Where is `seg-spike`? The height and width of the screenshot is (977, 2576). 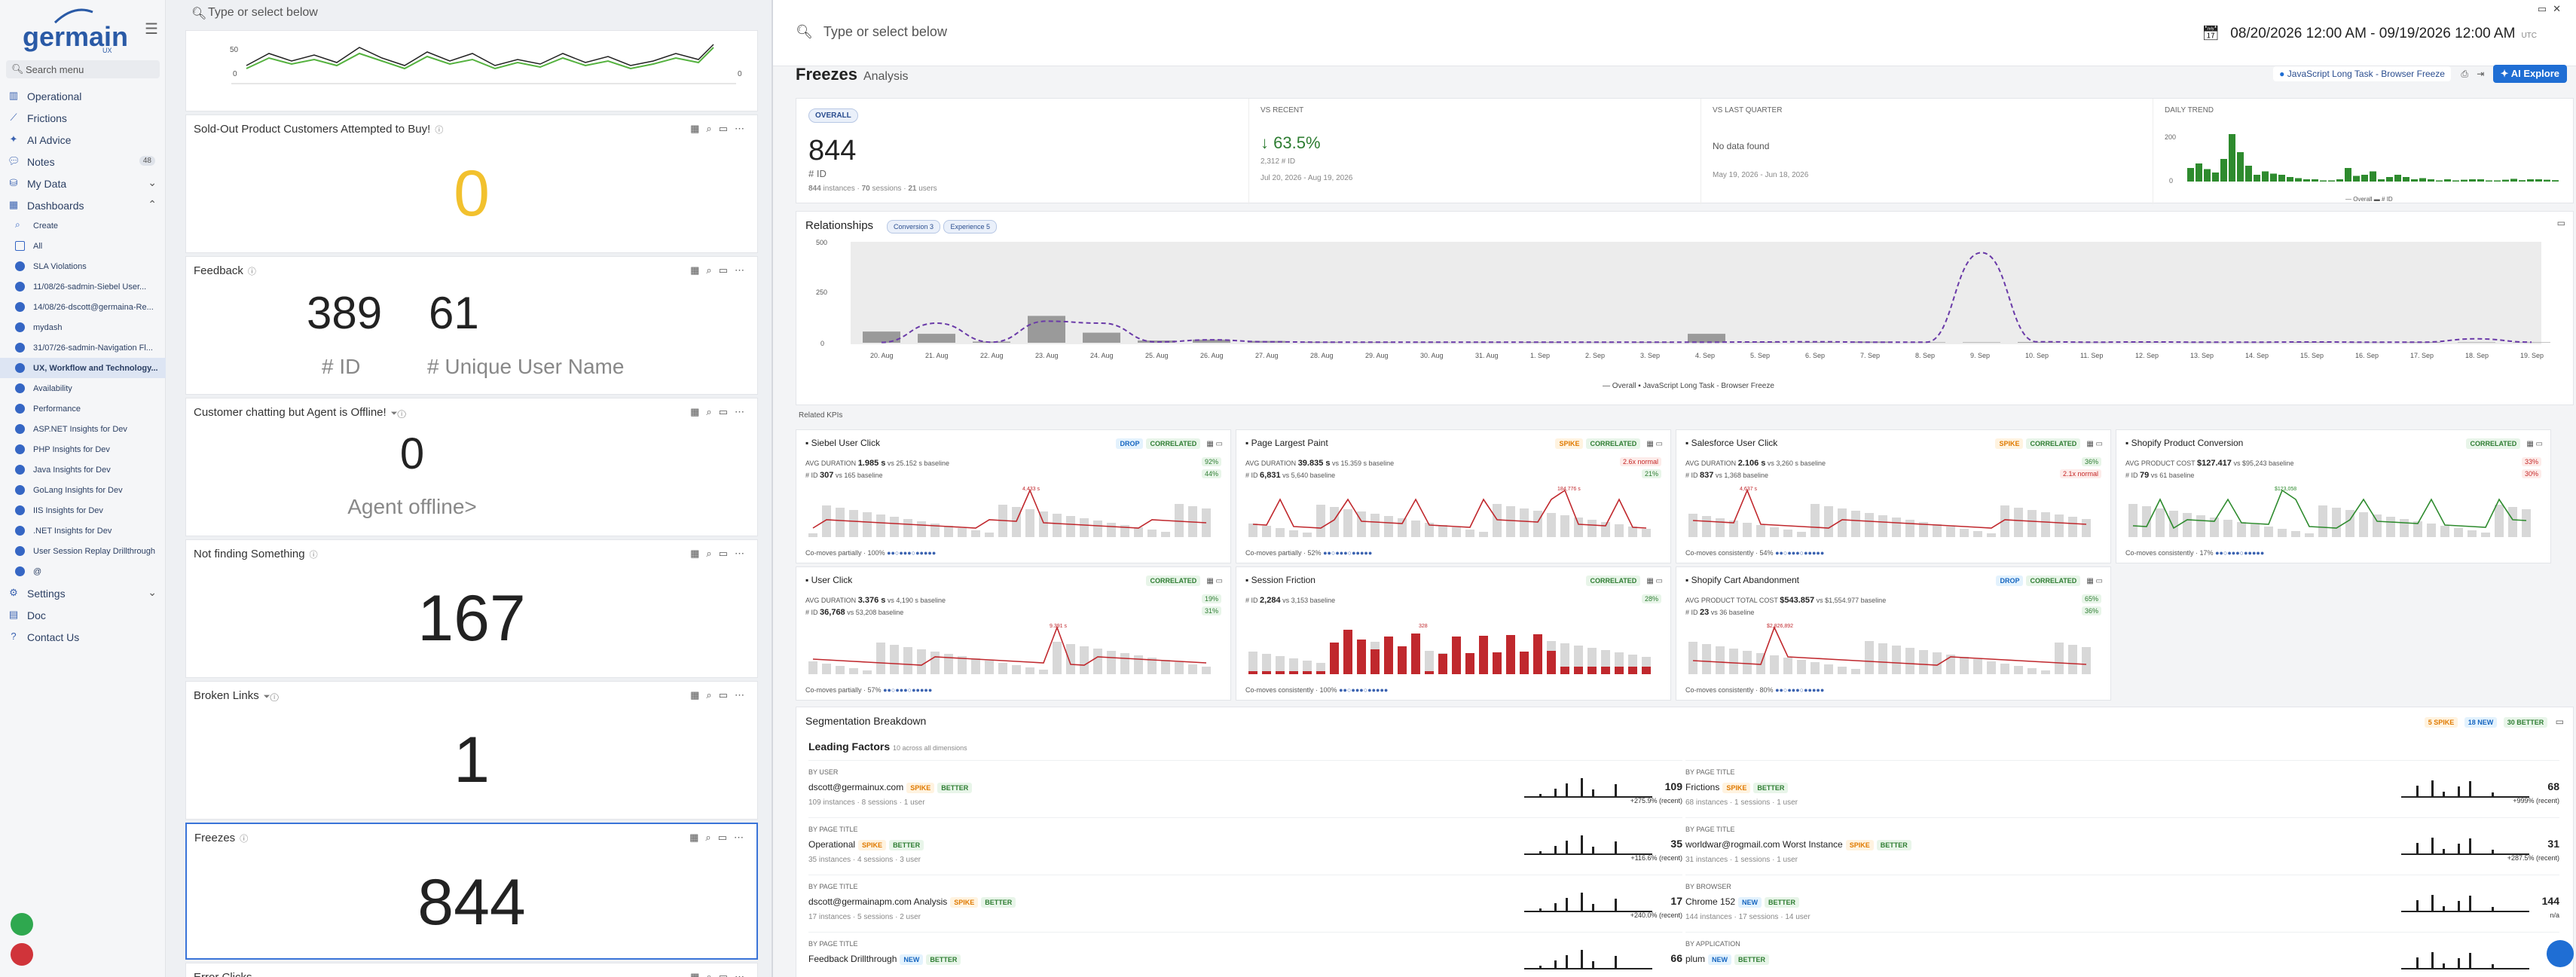 seg-spike is located at coordinates (1540, 852).